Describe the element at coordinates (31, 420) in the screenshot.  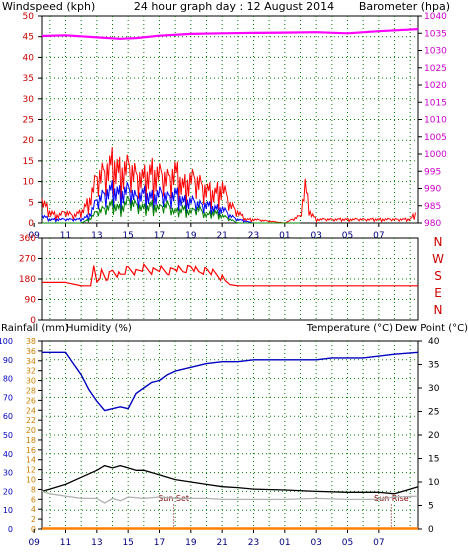
I see `rainfall-tick-label: 22` at that location.